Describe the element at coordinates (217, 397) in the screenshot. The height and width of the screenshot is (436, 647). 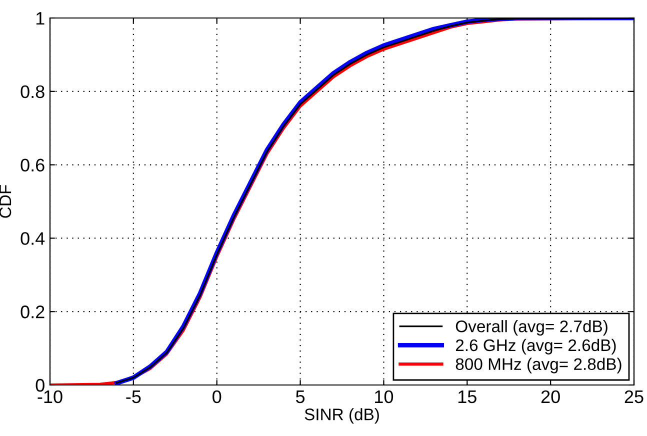
I see `x-tick-label: 0` at that location.